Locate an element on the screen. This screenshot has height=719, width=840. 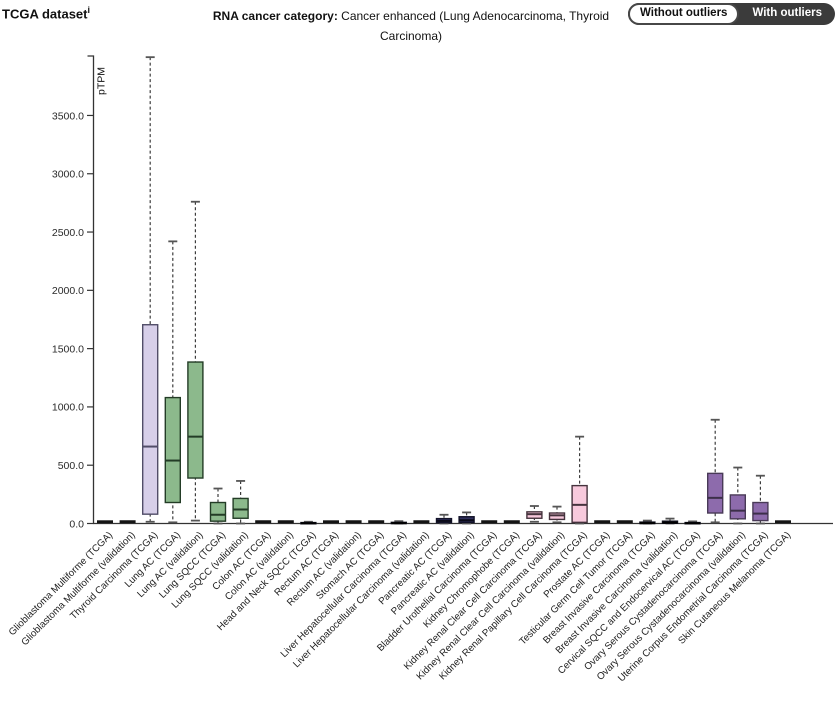
boxplot-kidney-renal-papillary-cell-carcinoma-tcga is located at coordinates (579, 480).